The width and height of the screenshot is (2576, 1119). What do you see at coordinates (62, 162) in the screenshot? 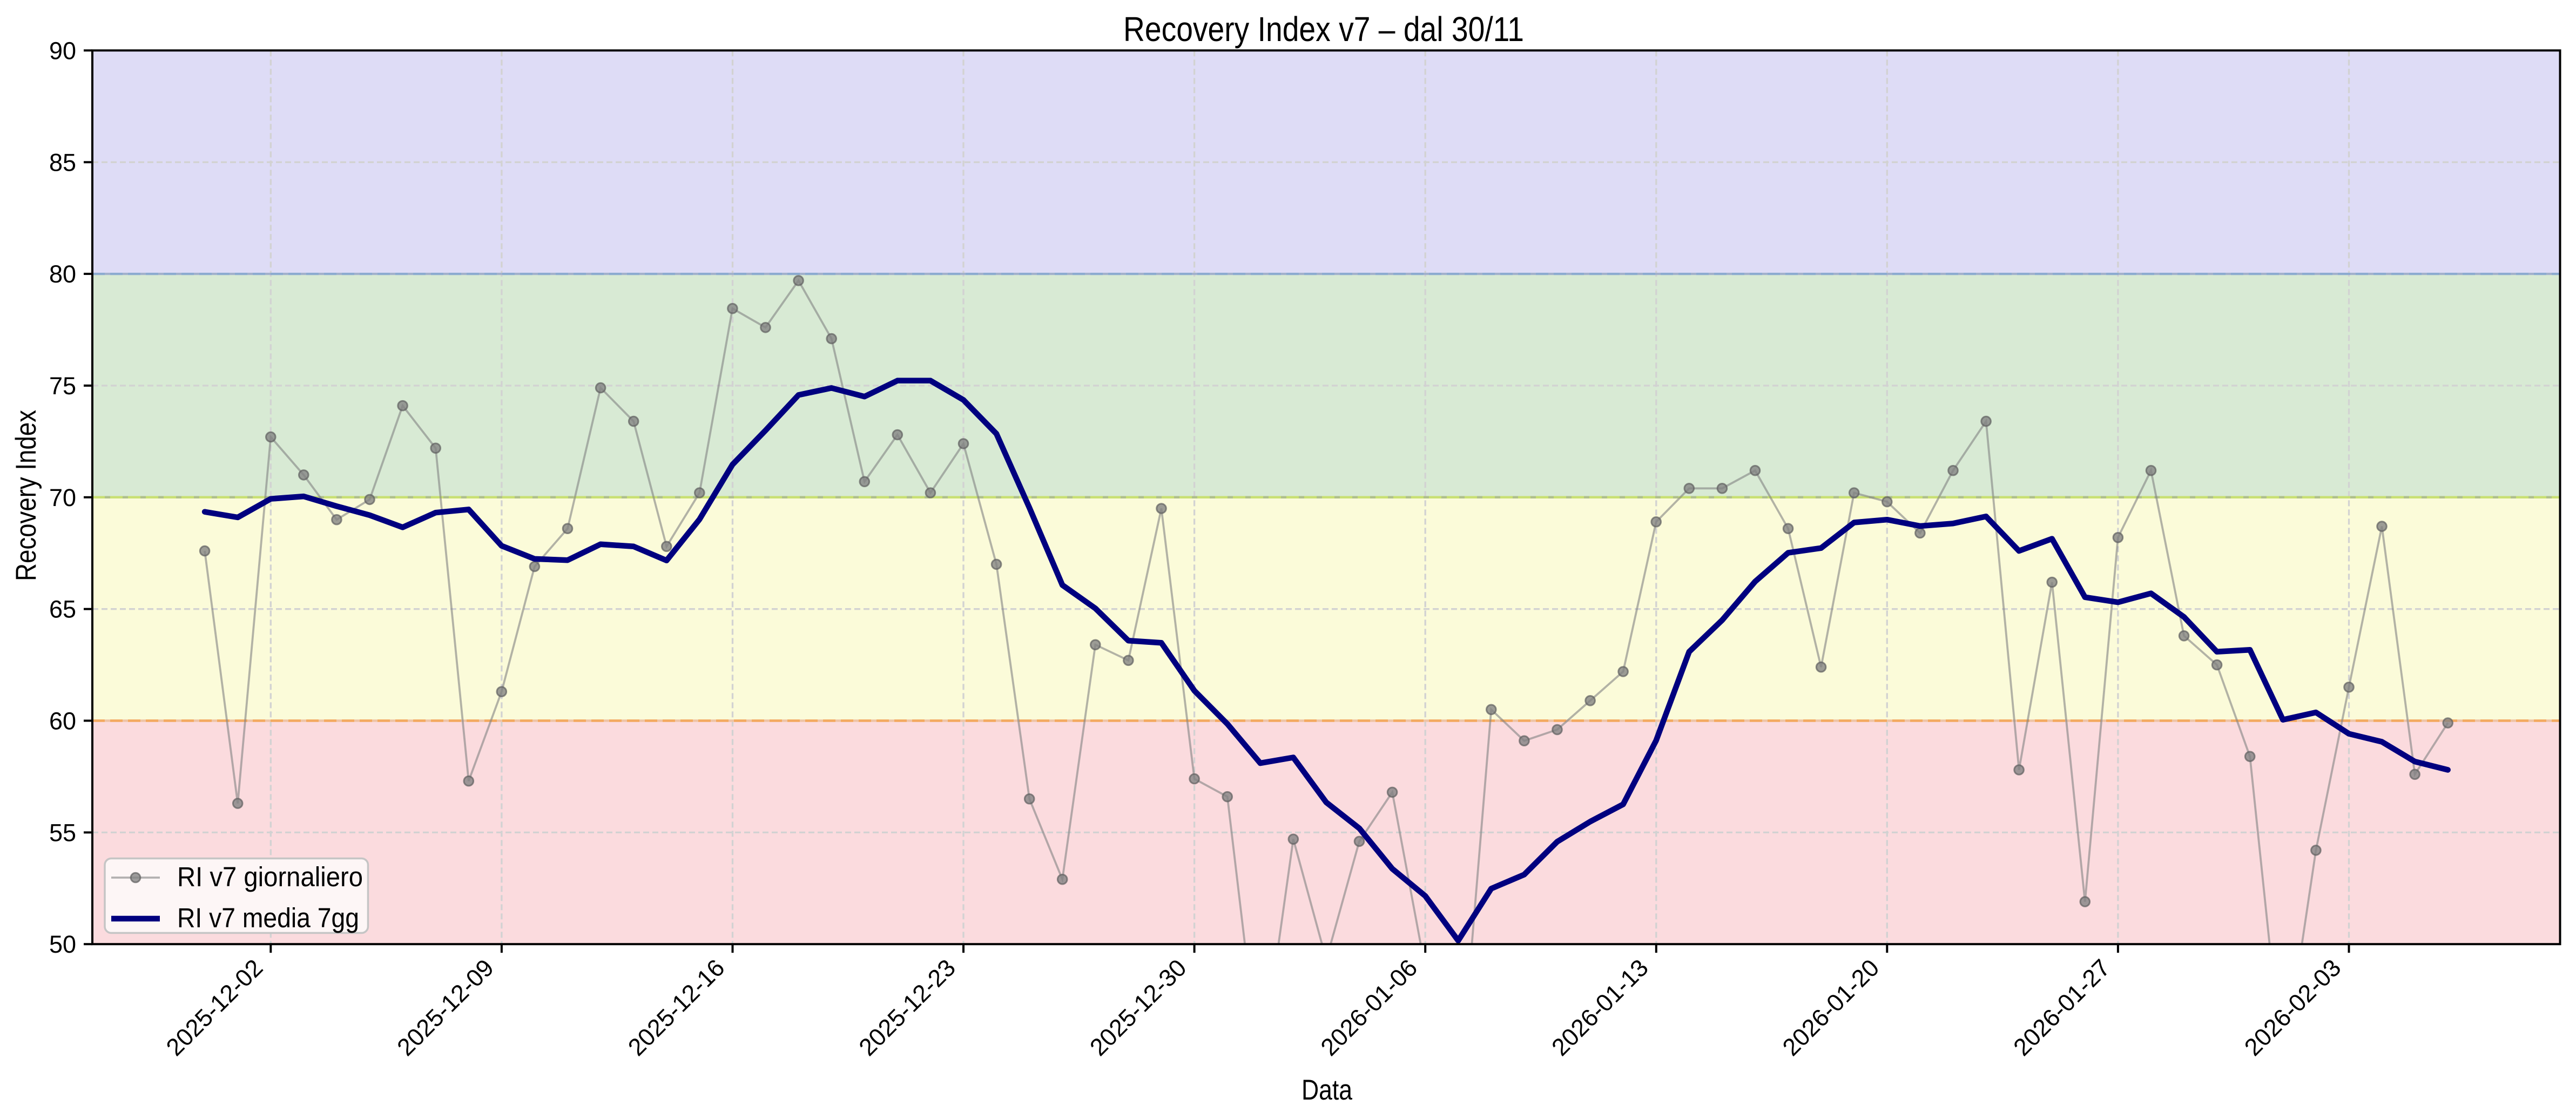
I see `svg-text: 85` at bounding box center [62, 162].